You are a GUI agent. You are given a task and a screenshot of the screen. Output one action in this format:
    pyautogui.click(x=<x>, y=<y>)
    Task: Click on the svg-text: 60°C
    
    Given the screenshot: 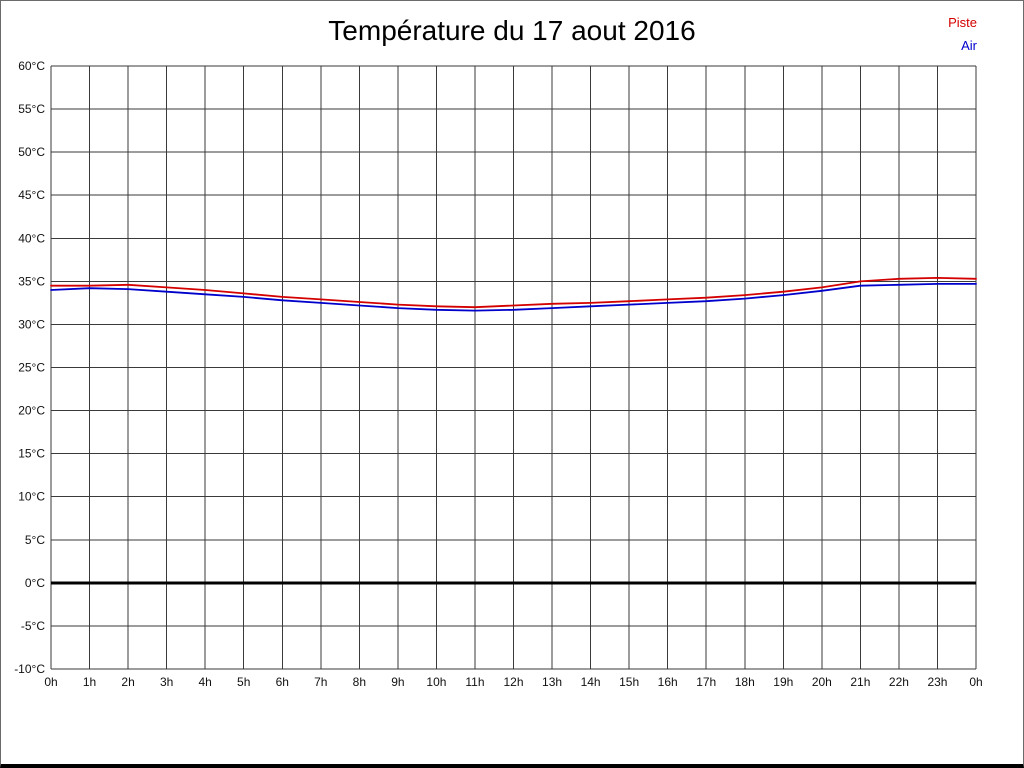 What is the action you would take?
    pyautogui.click(x=31, y=66)
    